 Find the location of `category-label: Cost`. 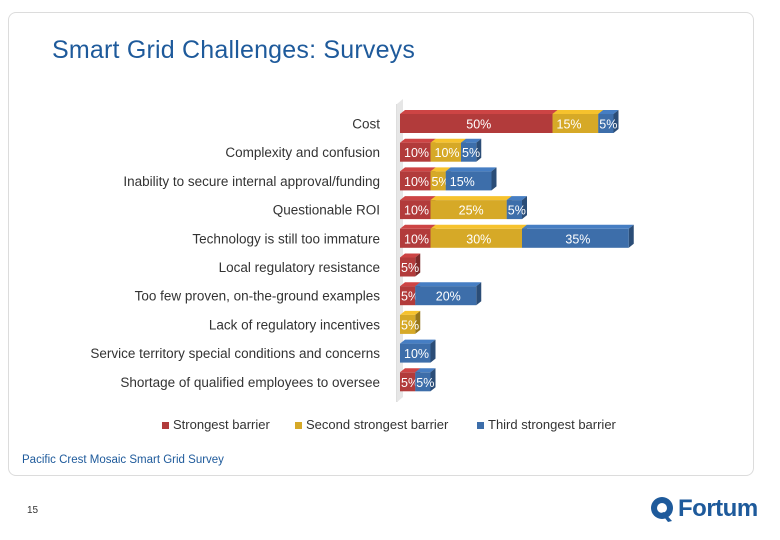

category-label: Cost is located at coordinates (366, 124).